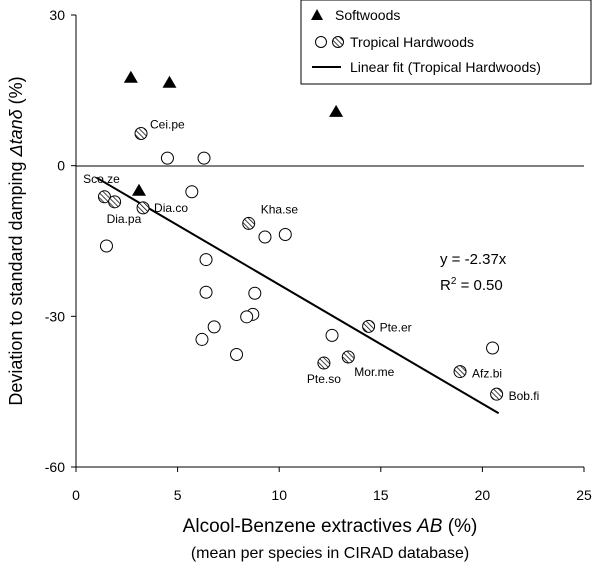 This screenshot has width=600, height=571. Describe the element at coordinates (487, 374) in the screenshot. I see `point-label: Afz.bi` at that location.